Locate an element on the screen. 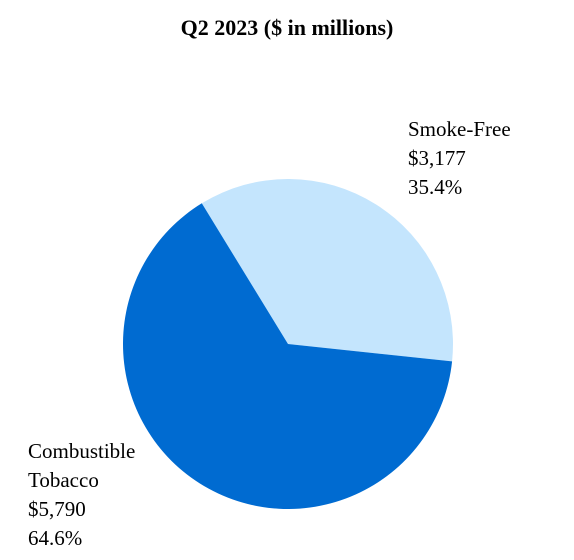 Image resolution: width=574 pixels, height=560 pixels. pie-slice-smoke-free is located at coordinates (327, 270).